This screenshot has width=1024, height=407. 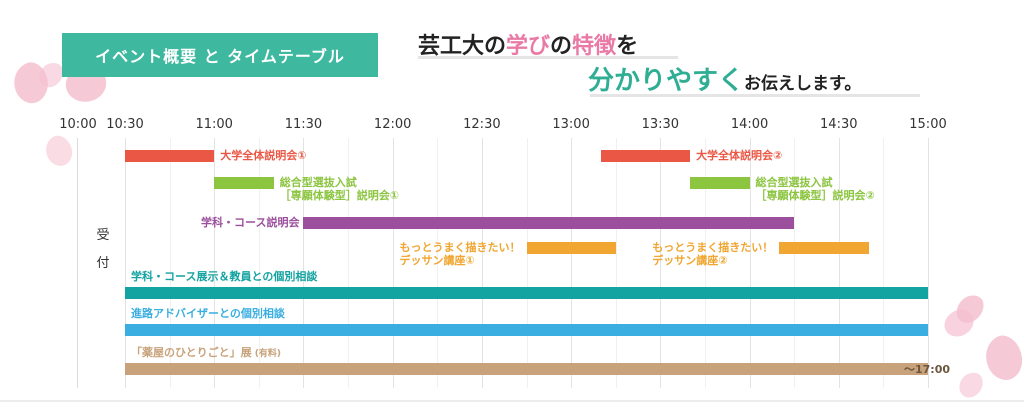 What do you see at coordinates (78, 124) in the screenshot?
I see `time-label: 10:00` at bounding box center [78, 124].